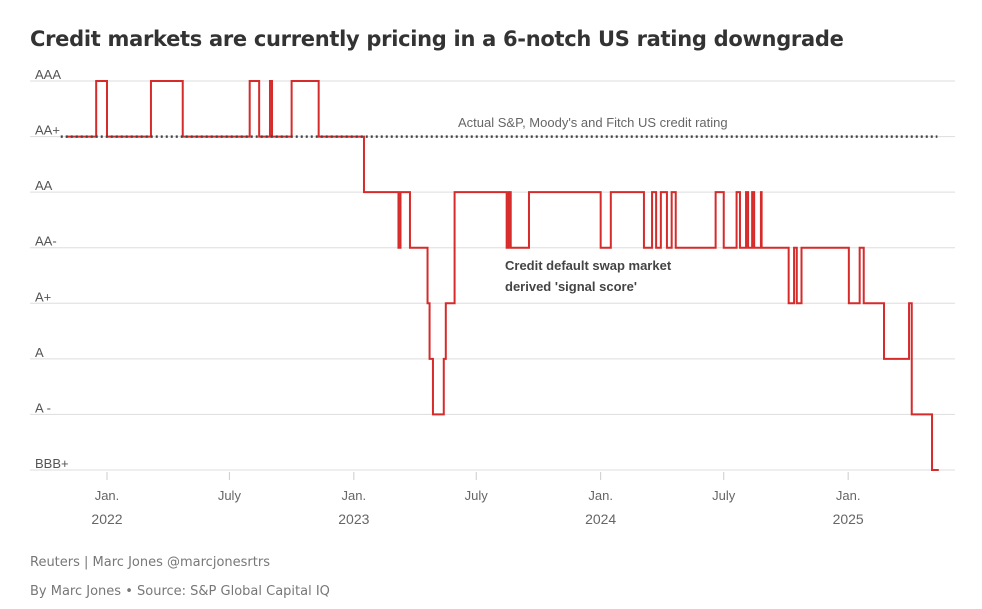  I want to click on y-tick-label: A -, so click(43, 407).